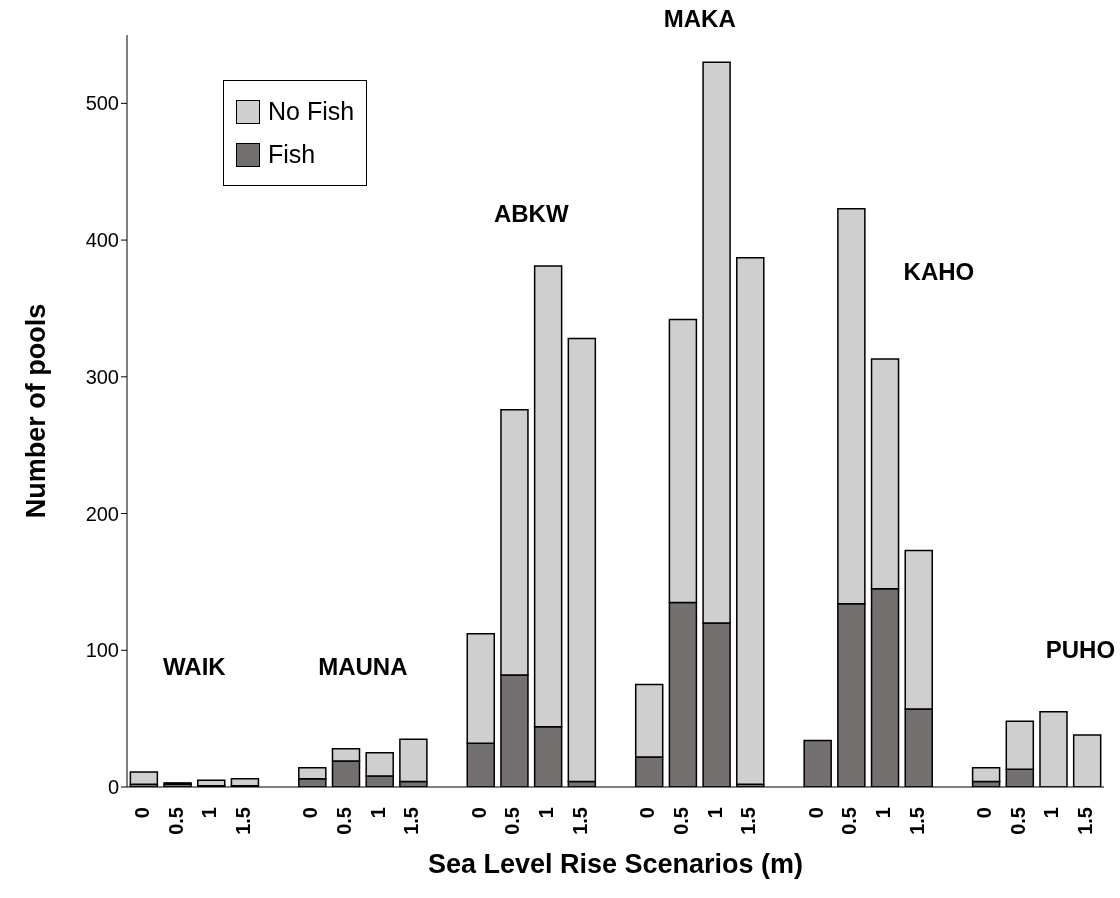  I want to click on y-tick-label: 300, so click(102, 376).